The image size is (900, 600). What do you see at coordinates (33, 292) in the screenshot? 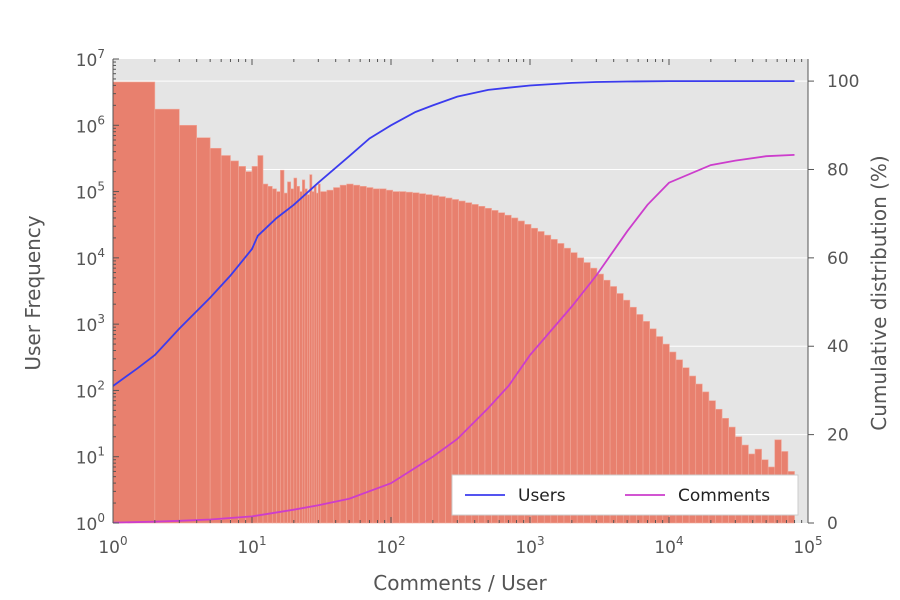
I see `y-axis-title: User Frequency` at bounding box center [33, 292].